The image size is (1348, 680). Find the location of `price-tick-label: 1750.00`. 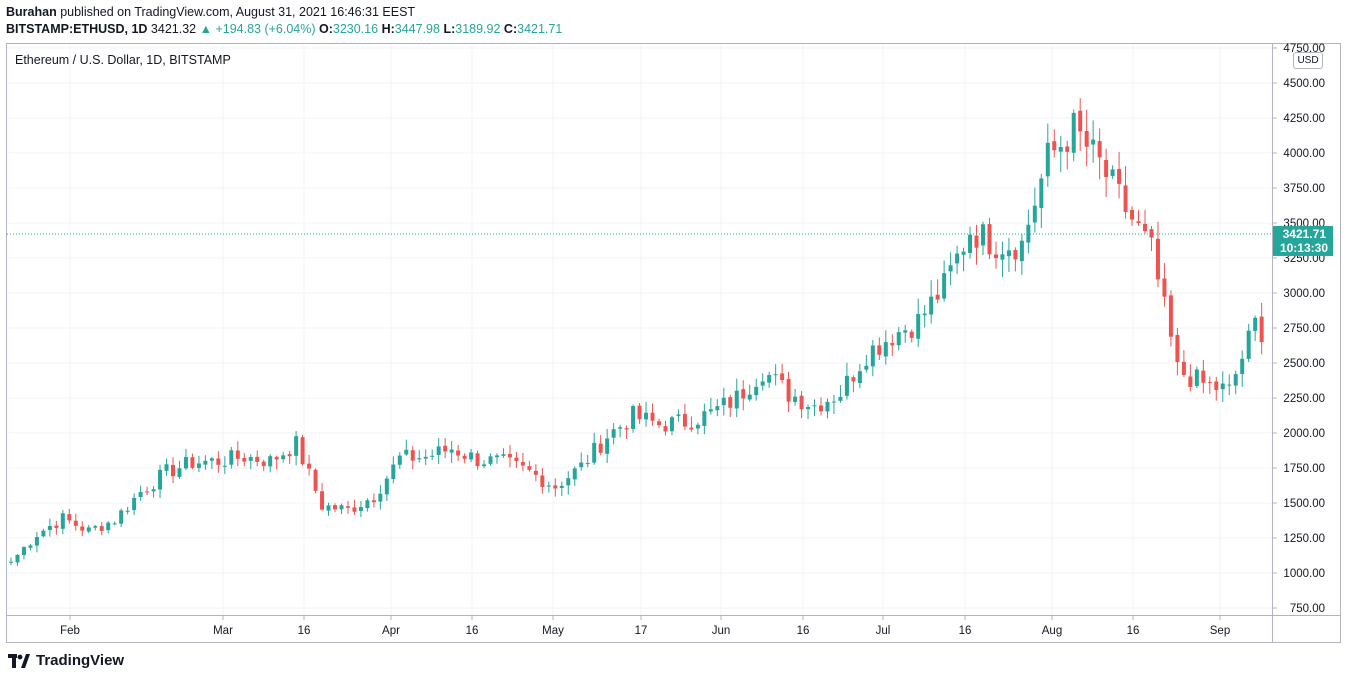

price-tick-label: 1750.00 is located at coordinates (1304, 469).